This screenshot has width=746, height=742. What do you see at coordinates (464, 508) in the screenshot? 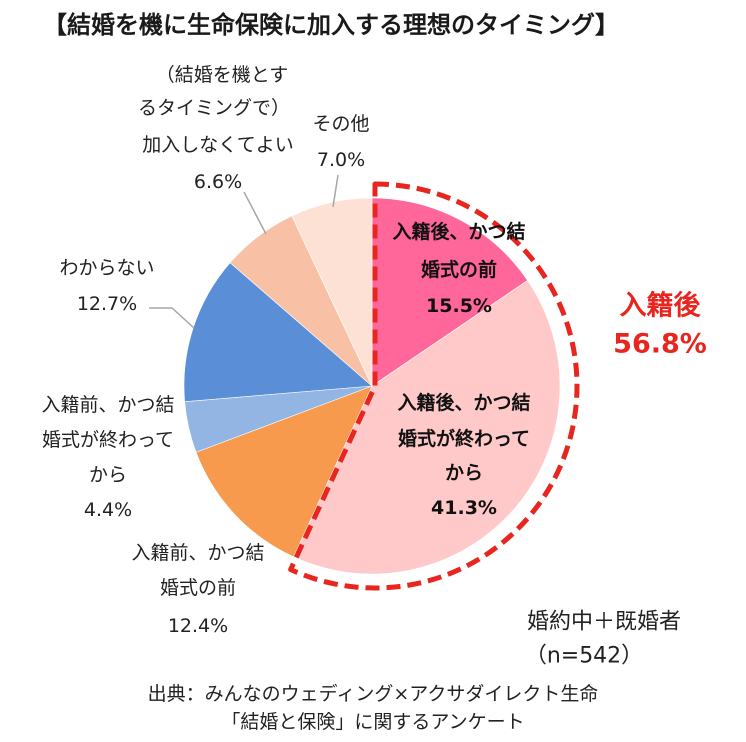
I see `slice-value-label: 41.3%` at bounding box center [464, 508].